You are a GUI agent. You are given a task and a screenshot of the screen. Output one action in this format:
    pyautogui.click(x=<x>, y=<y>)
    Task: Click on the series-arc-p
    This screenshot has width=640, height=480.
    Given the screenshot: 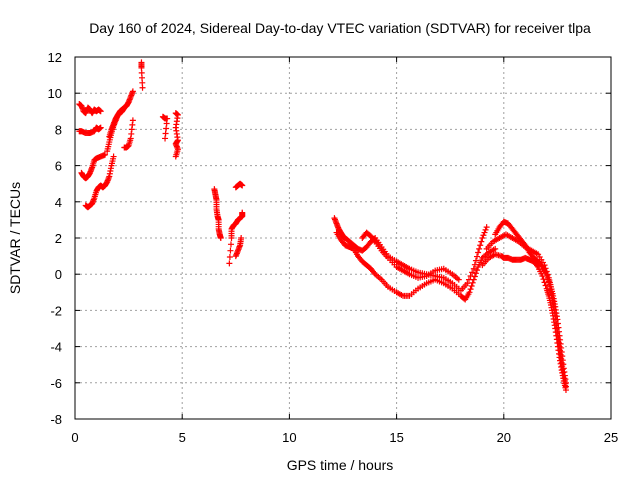 What is the action you would take?
    pyautogui.click(x=416, y=266)
    